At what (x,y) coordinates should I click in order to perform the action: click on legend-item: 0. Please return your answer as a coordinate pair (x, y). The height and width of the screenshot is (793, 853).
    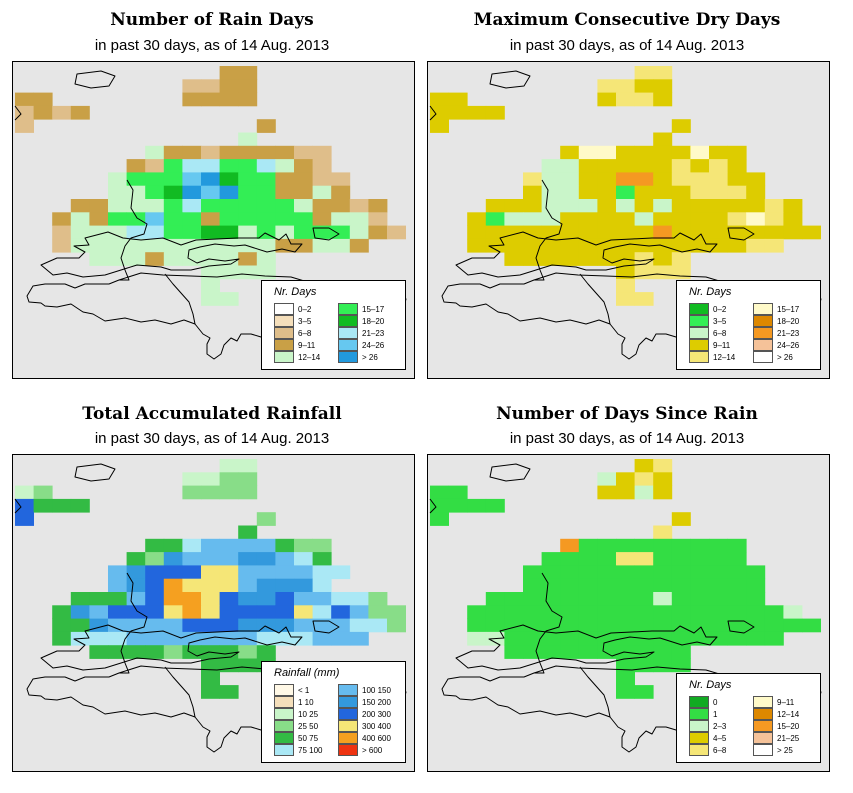
    Looking at the image, I should click on (707, 702).